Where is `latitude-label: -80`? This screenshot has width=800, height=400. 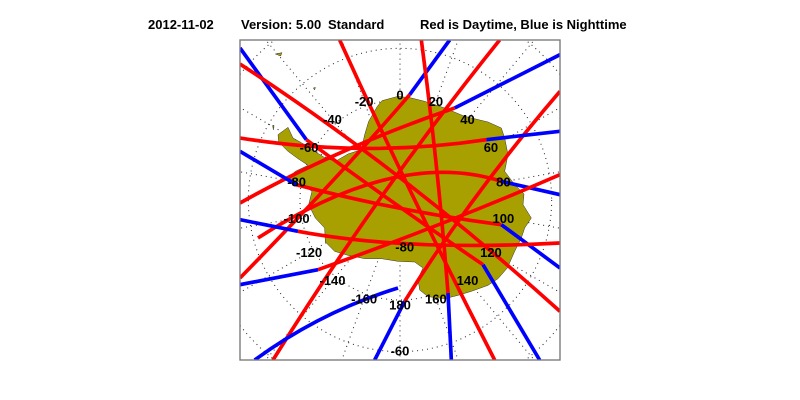 latitude-label: -80 is located at coordinates (404, 247).